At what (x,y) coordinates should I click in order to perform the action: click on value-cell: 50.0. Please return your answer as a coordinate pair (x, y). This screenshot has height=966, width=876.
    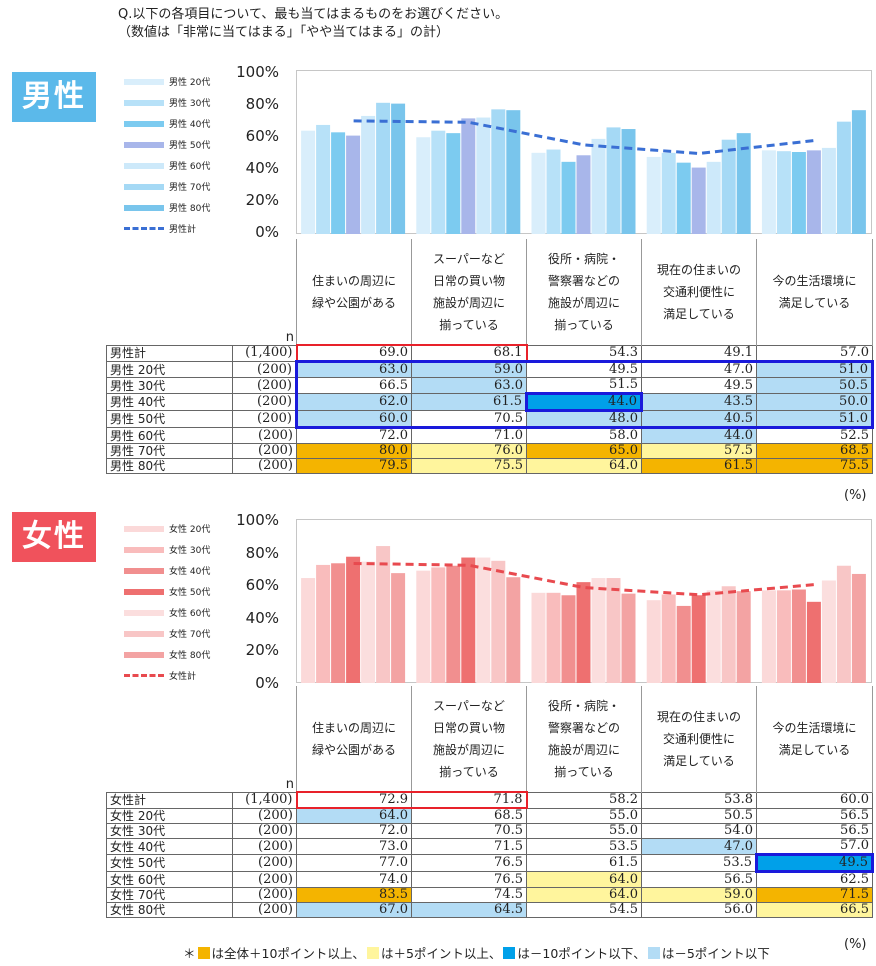
    Looking at the image, I should click on (815, 402).